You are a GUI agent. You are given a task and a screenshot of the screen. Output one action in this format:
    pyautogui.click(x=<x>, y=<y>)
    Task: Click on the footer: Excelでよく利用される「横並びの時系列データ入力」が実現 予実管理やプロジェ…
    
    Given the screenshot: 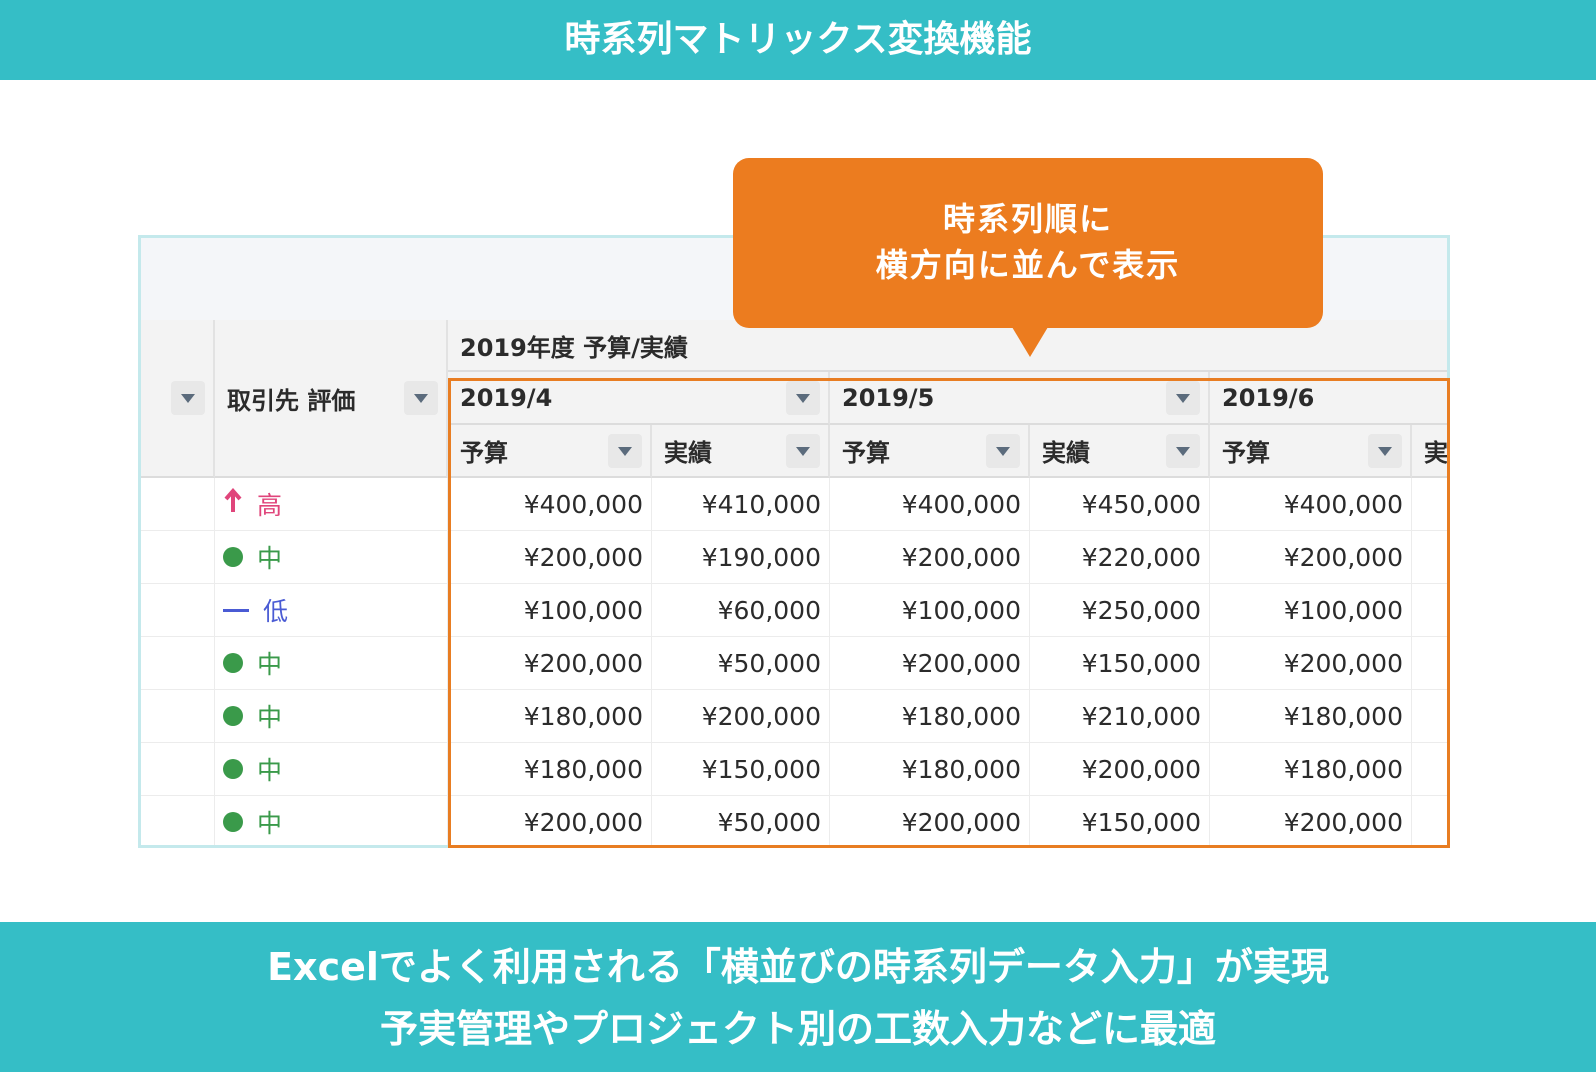 What is the action you would take?
    pyautogui.click(x=798, y=997)
    